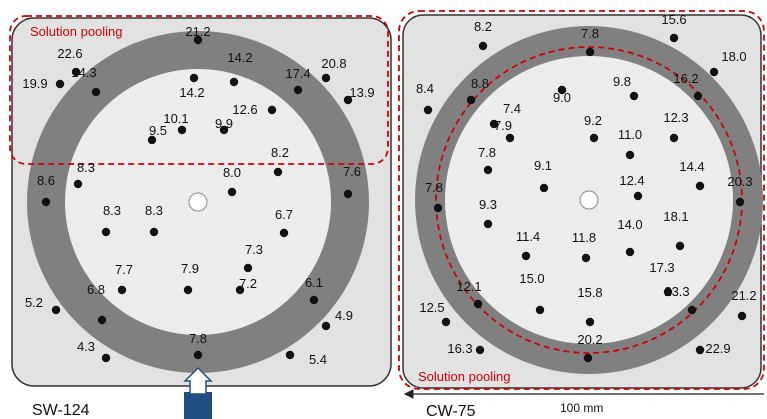 The height and width of the screenshot is (419, 767). What do you see at coordinates (531, 278) in the screenshot?
I see `right-point-label: 15.0` at bounding box center [531, 278].